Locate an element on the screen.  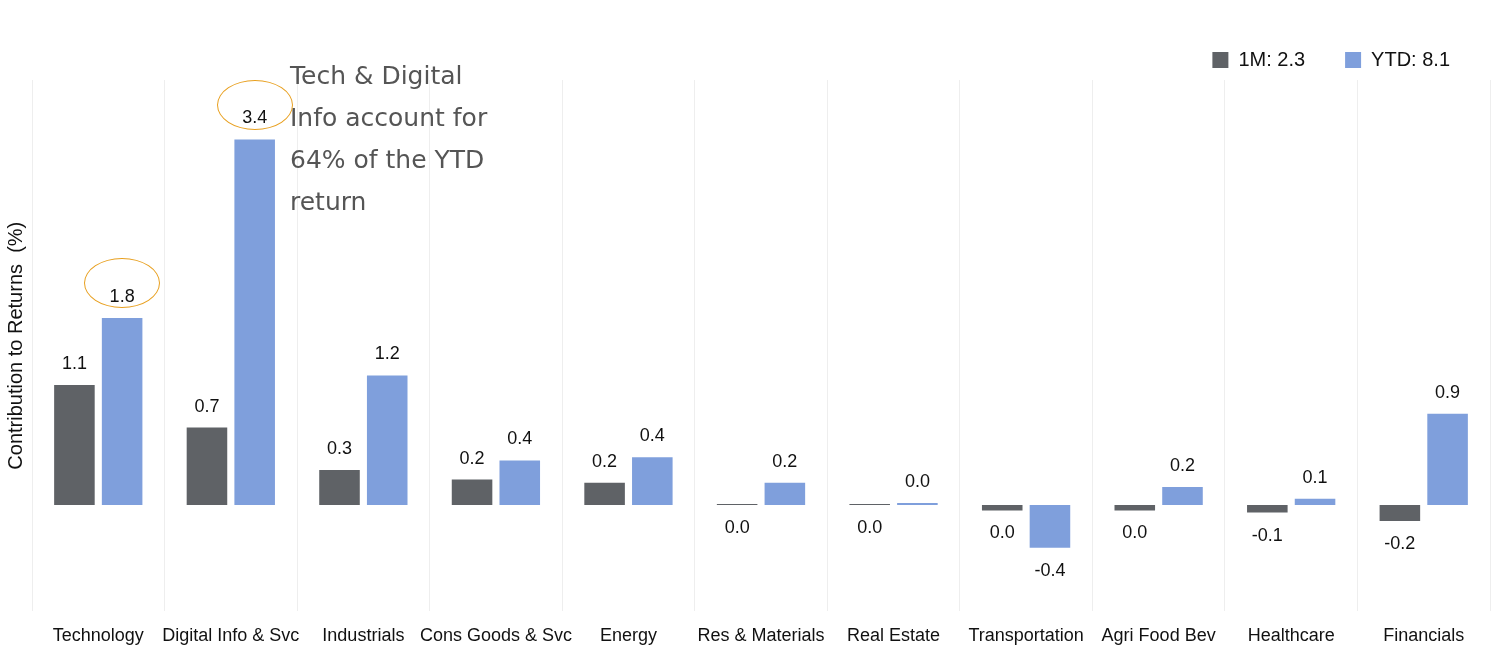
legend-label: YTD: 8.1 is located at coordinates (1411, 58).